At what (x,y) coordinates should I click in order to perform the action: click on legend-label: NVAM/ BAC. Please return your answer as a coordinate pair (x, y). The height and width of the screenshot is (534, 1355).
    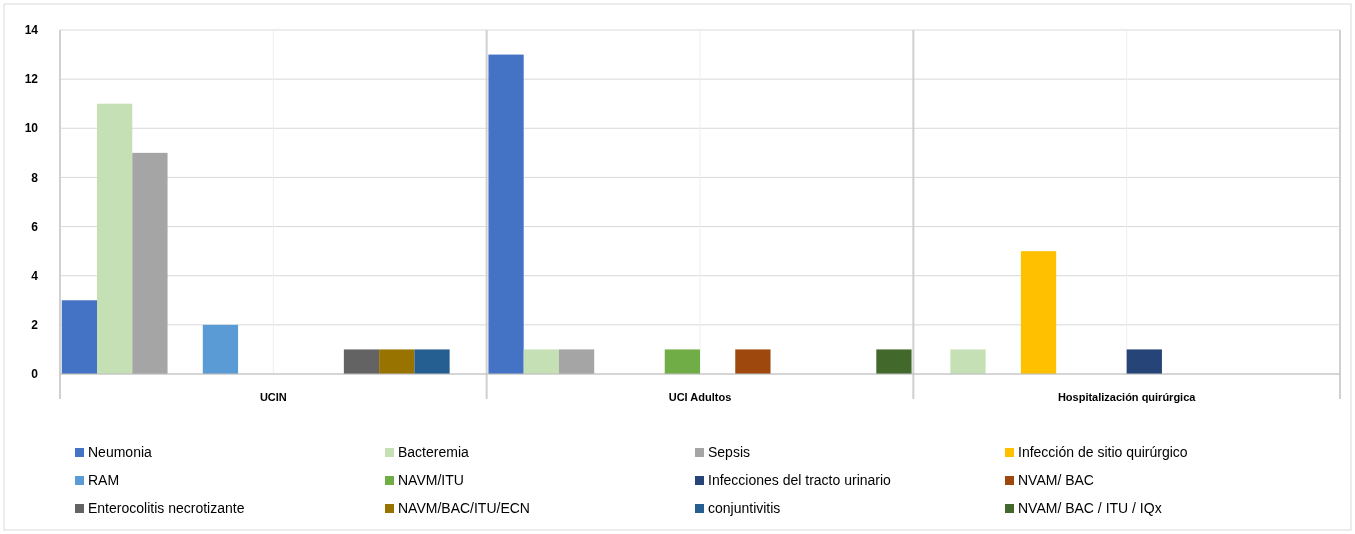
    Looking at the image, I should click on (1056, 480).